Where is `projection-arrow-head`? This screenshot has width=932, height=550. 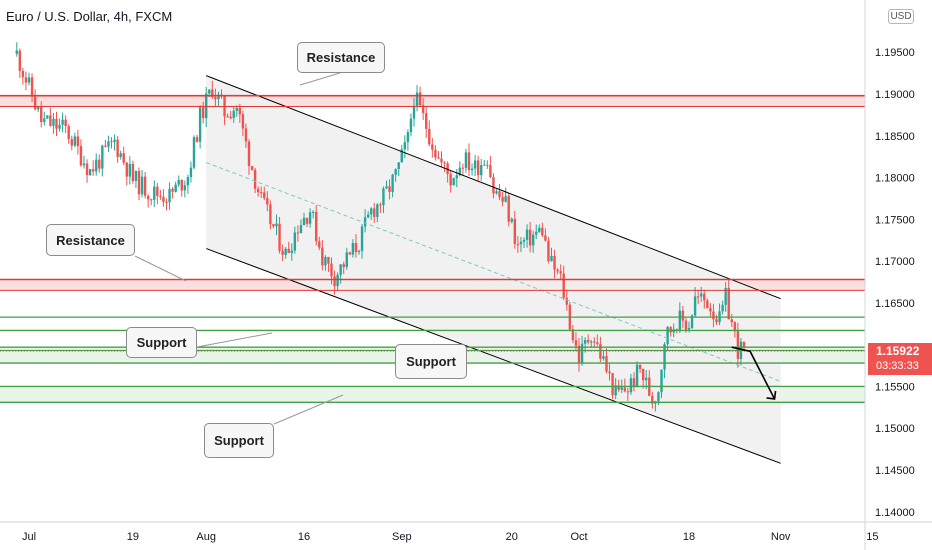 projection-arrow-head is located at coordinates (771, 395).